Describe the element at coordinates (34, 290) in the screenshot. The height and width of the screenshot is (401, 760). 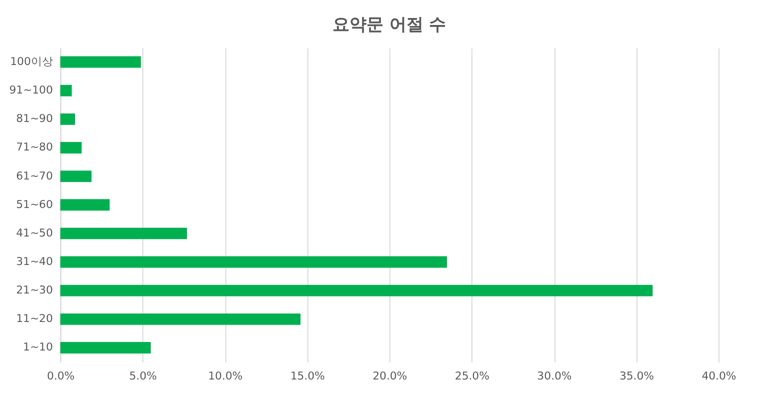
I see `y-tick-label: 21~30` at that location.